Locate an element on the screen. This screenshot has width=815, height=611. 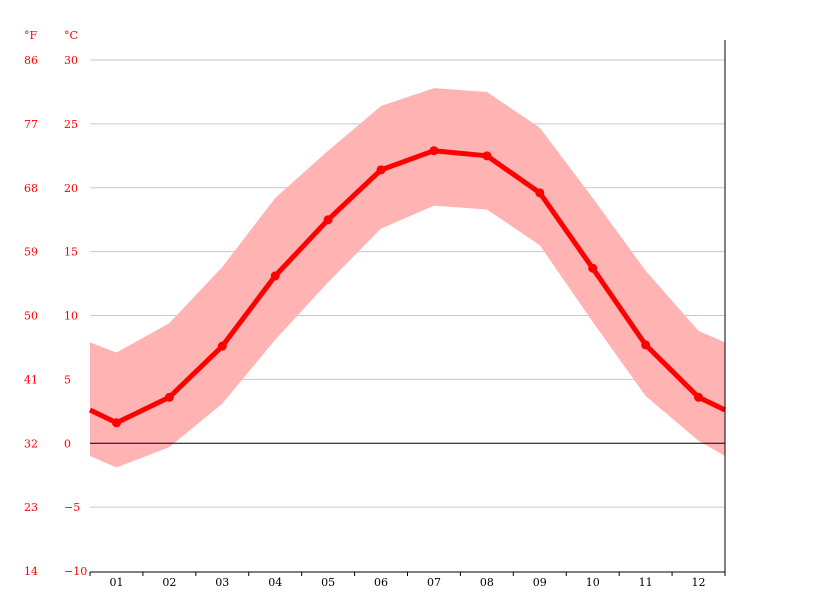
month-label: 05 is located at coordinates (328, 582).